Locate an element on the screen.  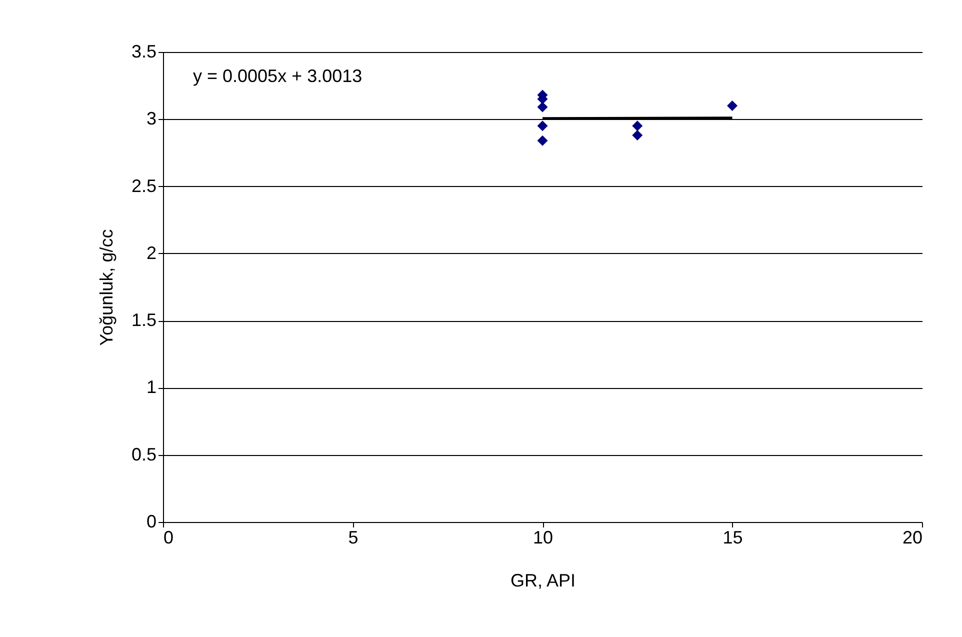
y-tick-label: 0 is located at coordinates (151, 522).